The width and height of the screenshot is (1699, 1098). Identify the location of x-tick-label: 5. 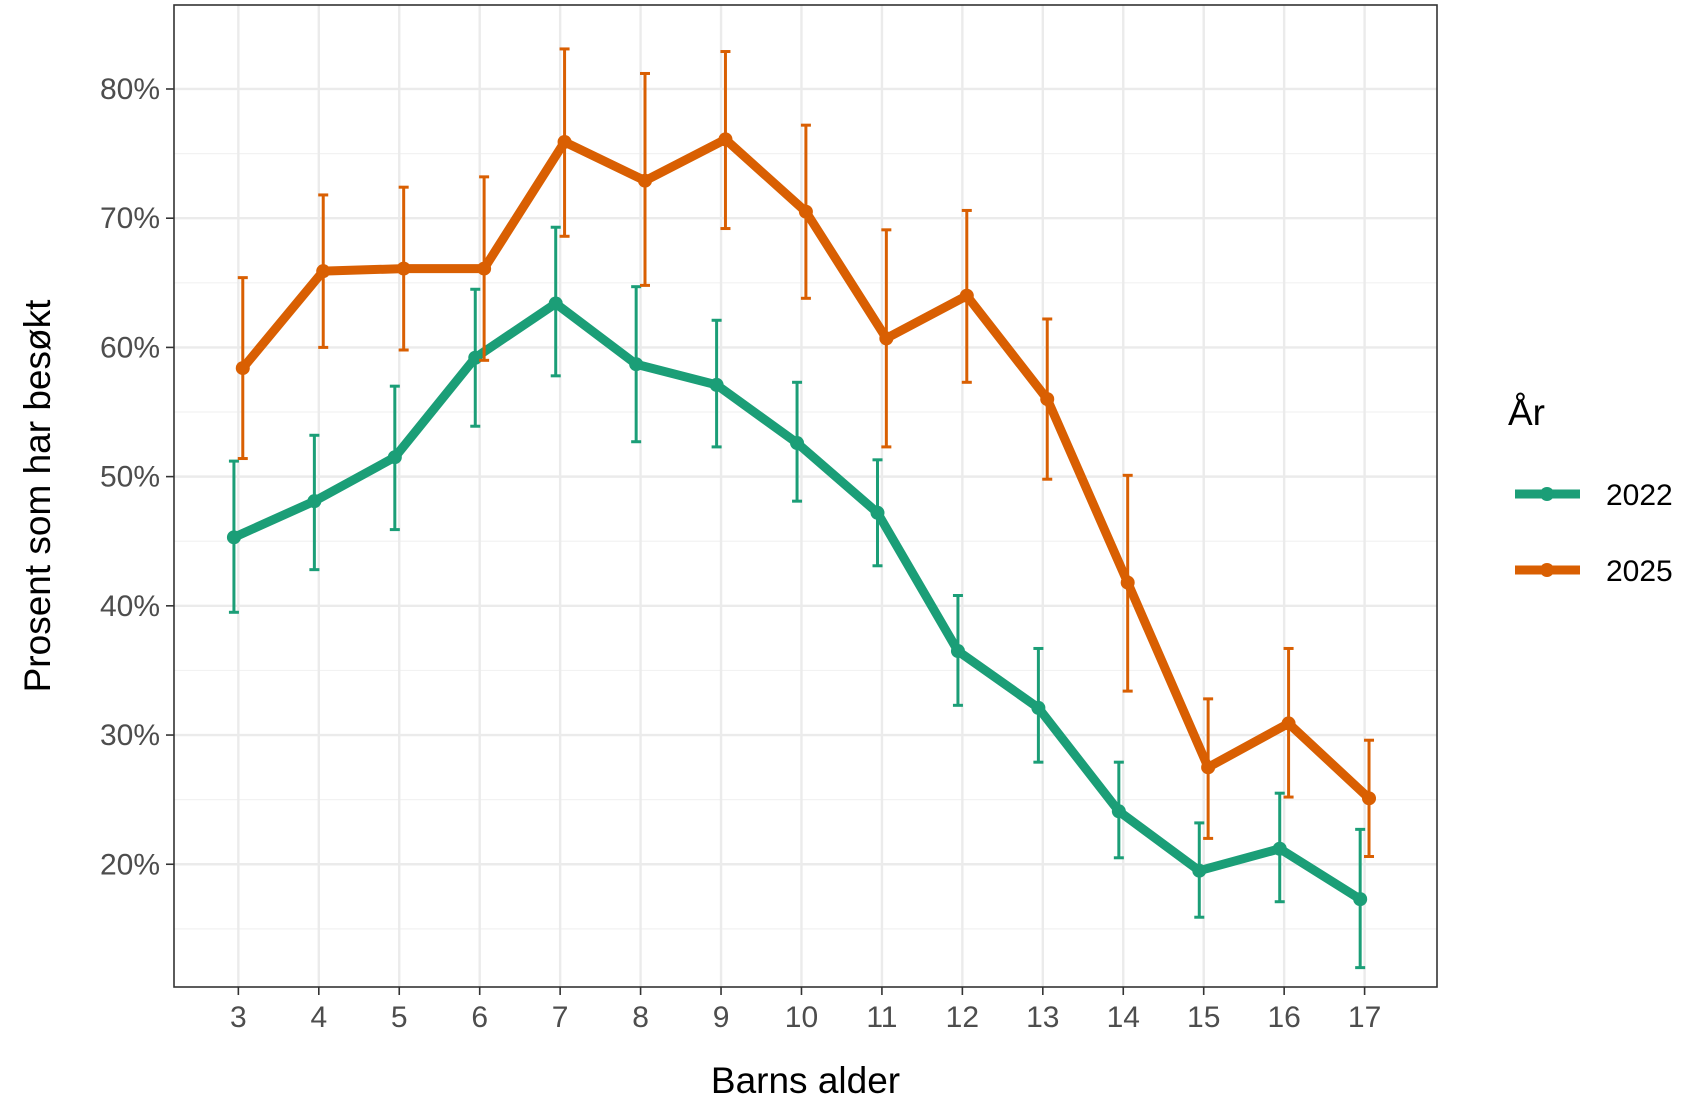
(399, 1017).